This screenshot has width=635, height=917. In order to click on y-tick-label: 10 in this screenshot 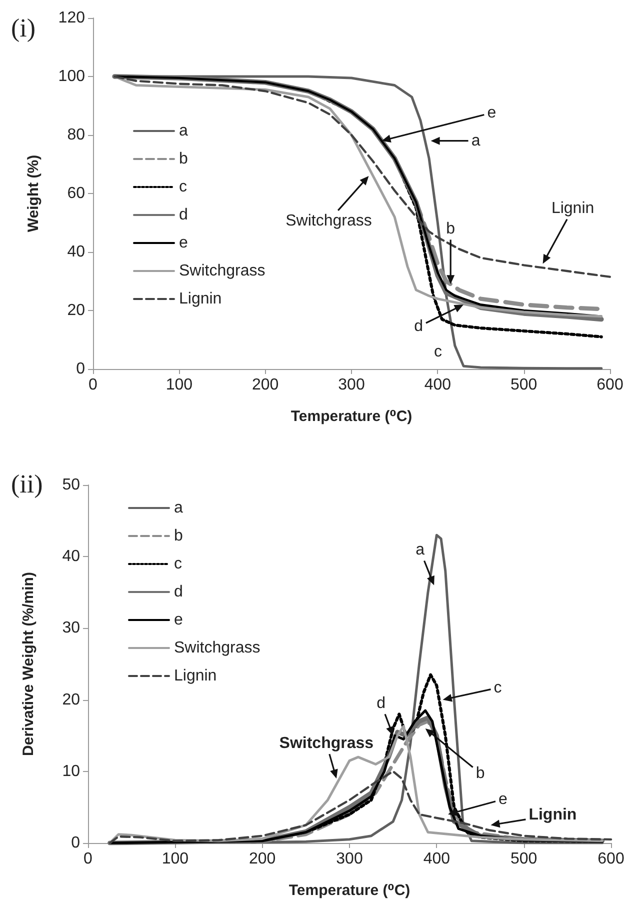, I will do `click(71, 771)`.